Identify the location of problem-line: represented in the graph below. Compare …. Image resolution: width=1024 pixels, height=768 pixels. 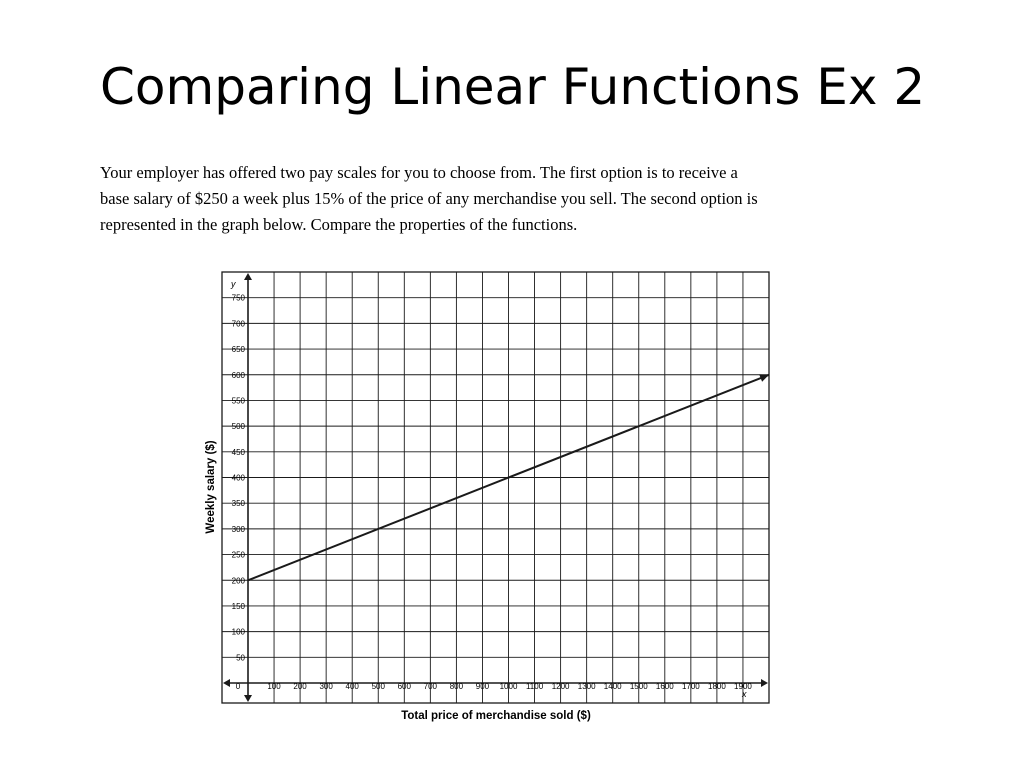
(339, 224).